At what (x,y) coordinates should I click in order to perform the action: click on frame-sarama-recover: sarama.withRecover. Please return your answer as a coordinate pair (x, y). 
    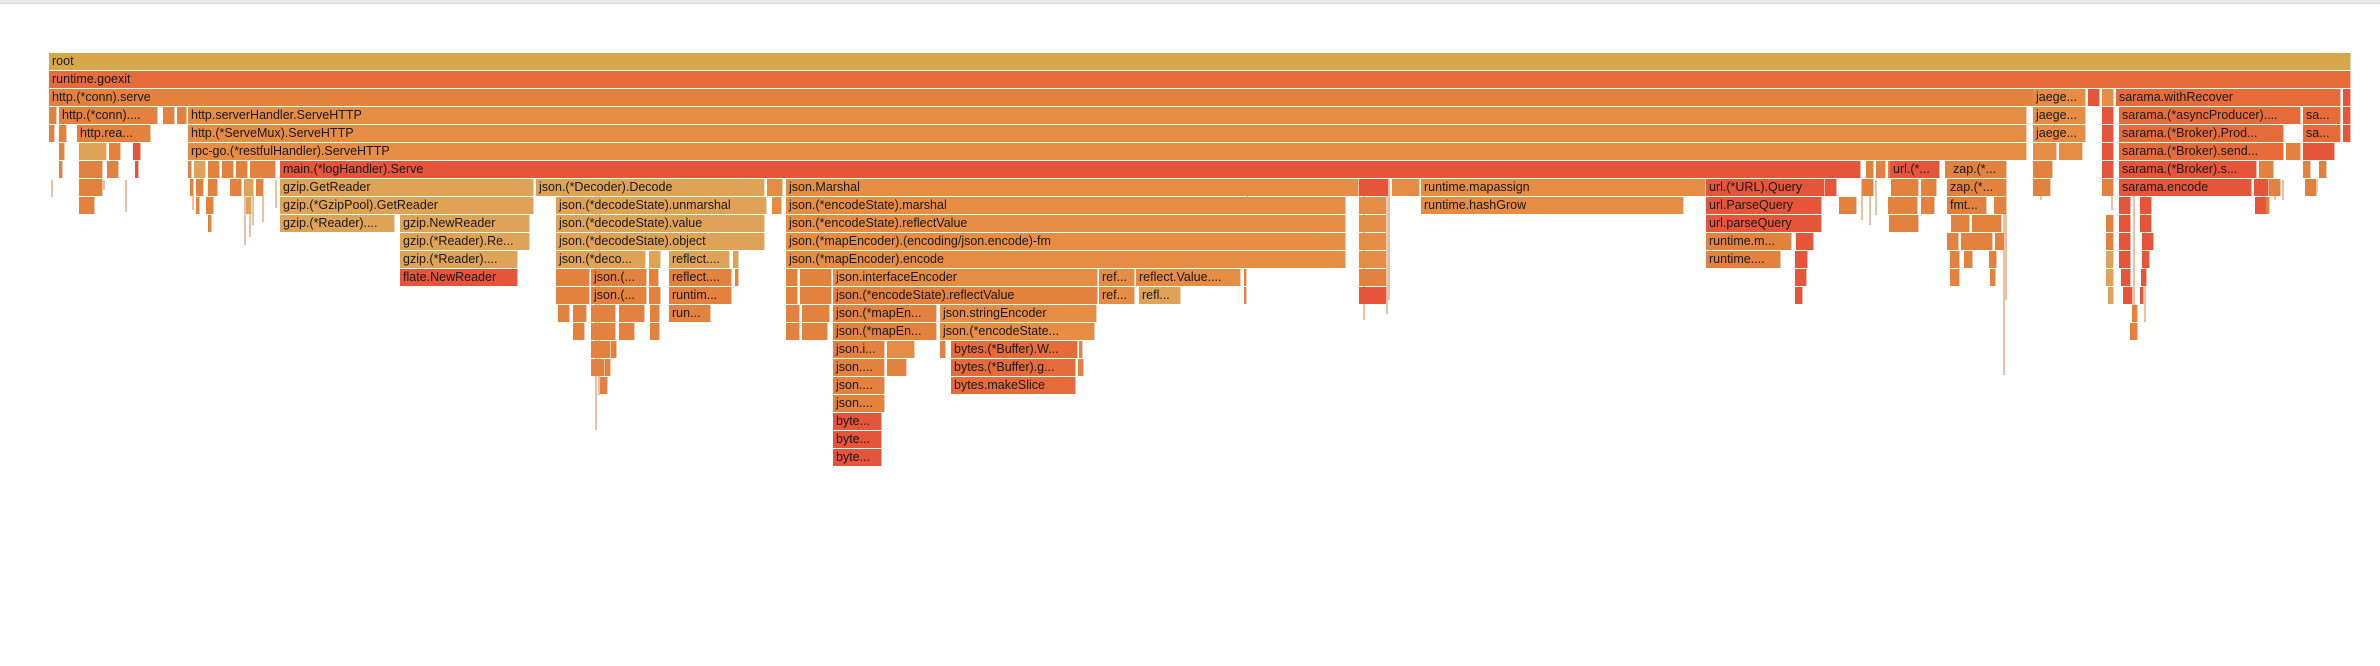
    Looking at the image, I should click on (2228, 97).